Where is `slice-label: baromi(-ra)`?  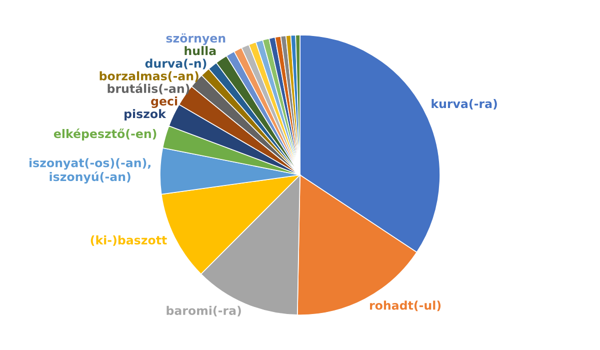
slice-label: baromi(-ra) is located at coordinates (203, 311).